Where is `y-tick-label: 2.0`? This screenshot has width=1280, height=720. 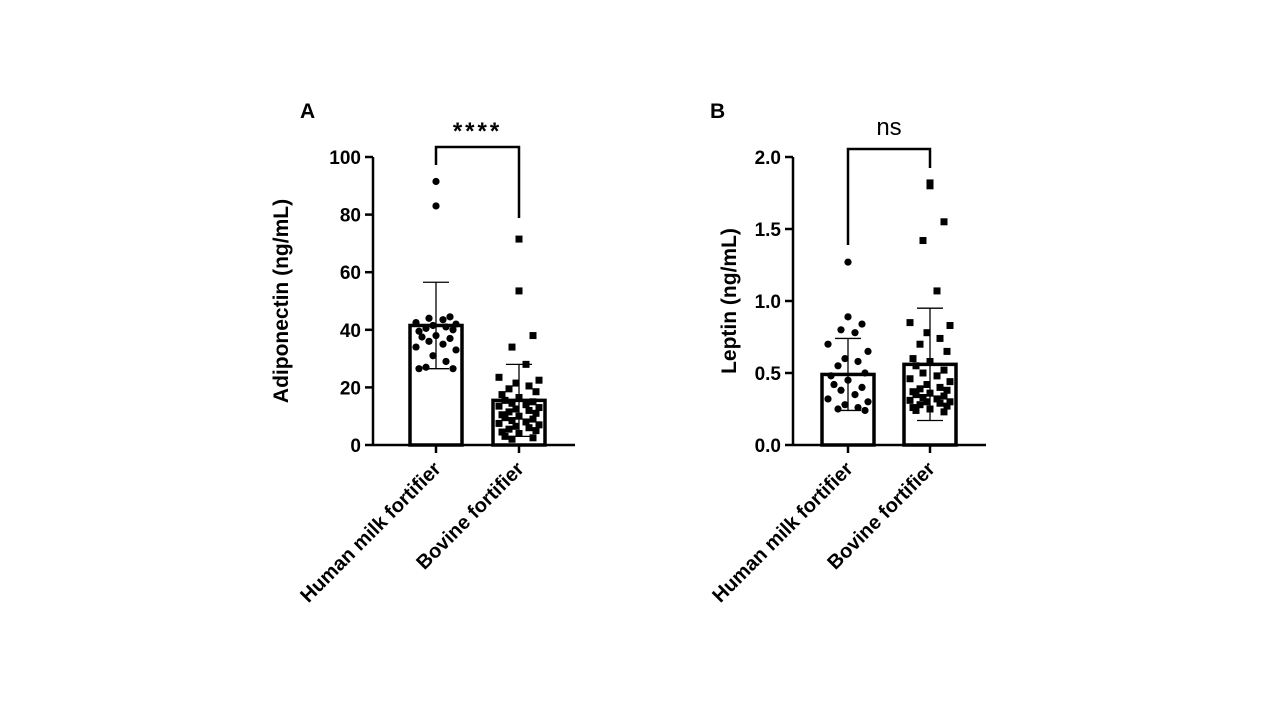 y-tick-label: 2.0 is located at coordinates (768, 158).